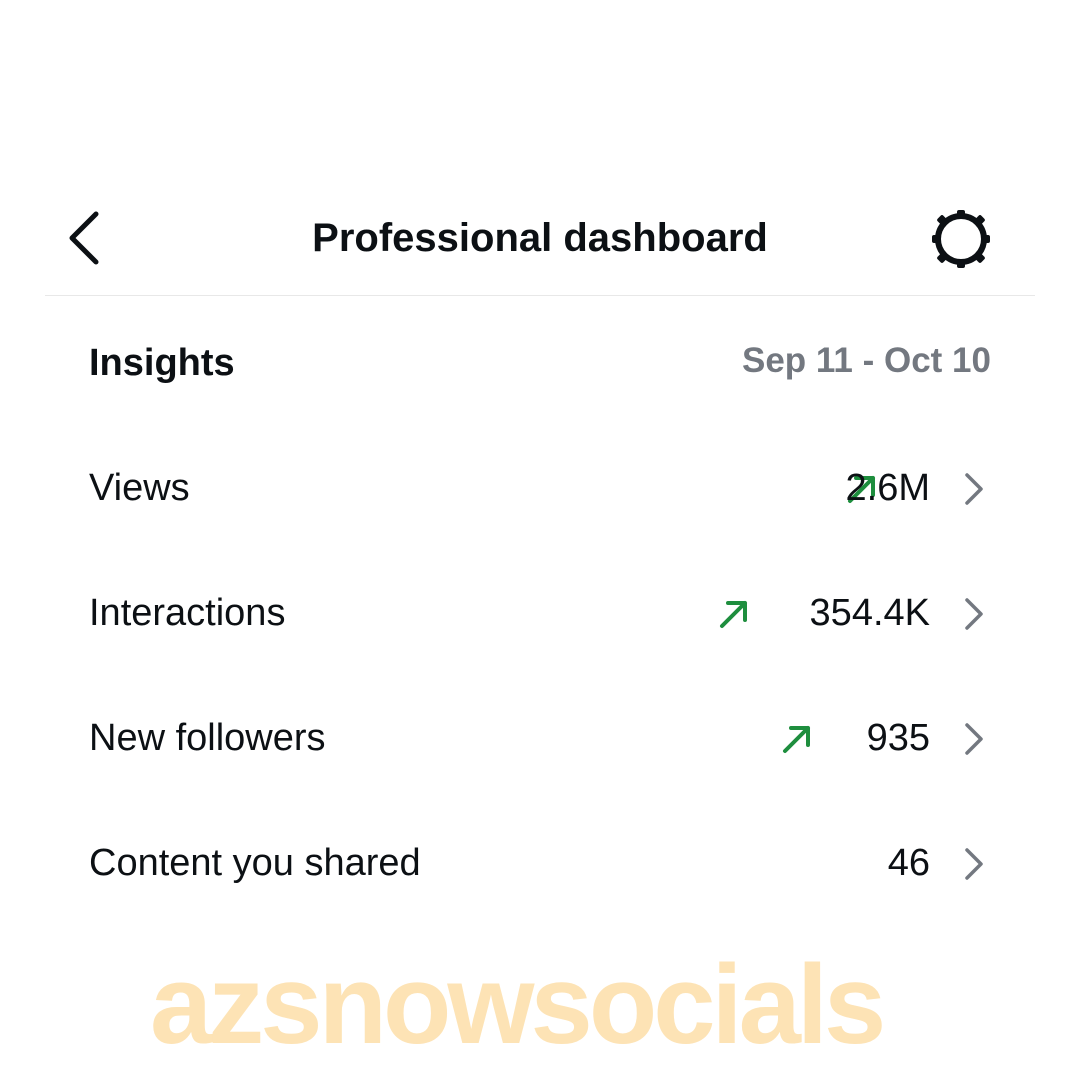 Image resolution: width=1080 pixels, height=1080 pixels. I want to click on insight-label: Interactions, so click(187, 613).